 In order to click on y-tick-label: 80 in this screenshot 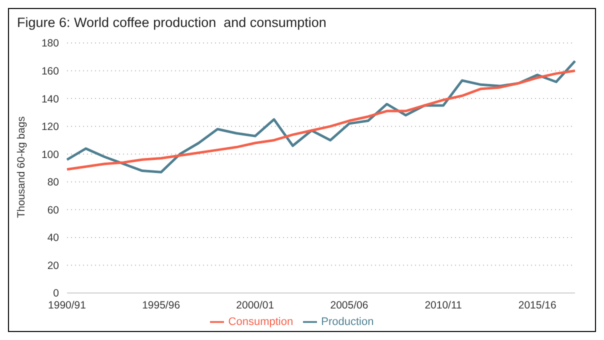, I will do `click(53, 182)`.